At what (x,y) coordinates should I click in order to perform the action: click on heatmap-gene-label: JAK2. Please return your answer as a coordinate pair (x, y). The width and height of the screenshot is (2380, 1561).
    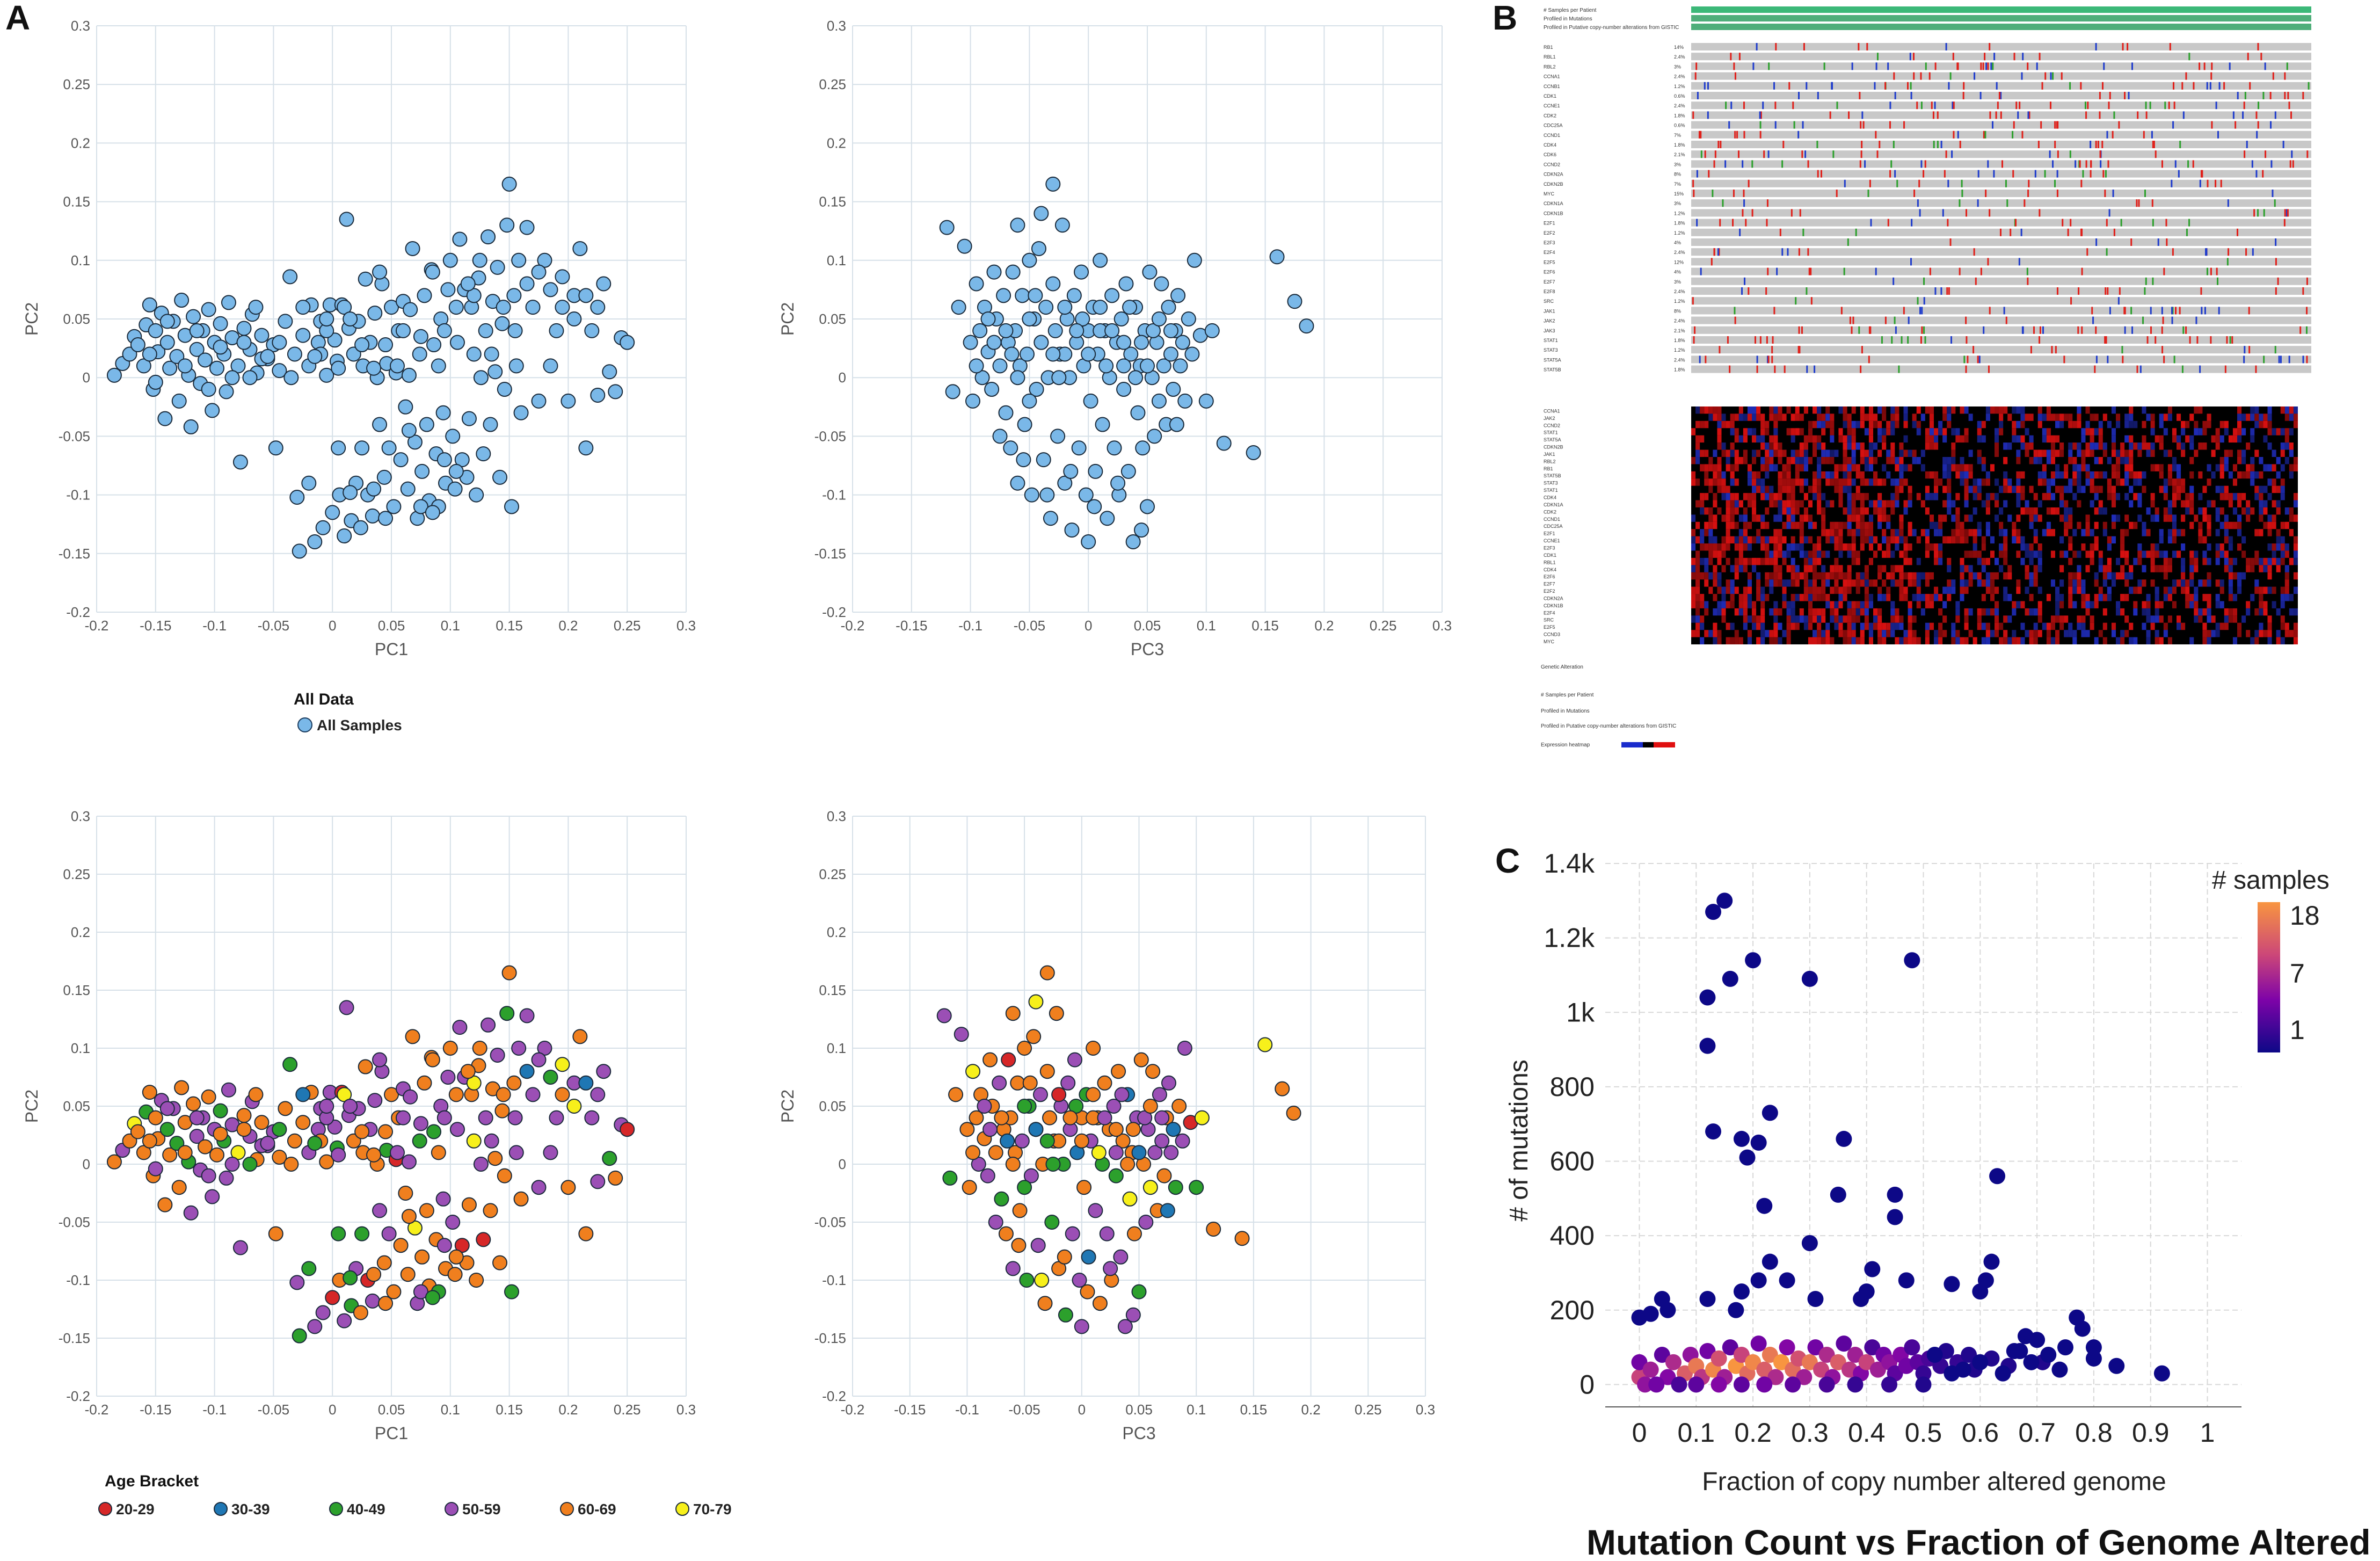
    Looking at the image, I should click on (1549, 419).